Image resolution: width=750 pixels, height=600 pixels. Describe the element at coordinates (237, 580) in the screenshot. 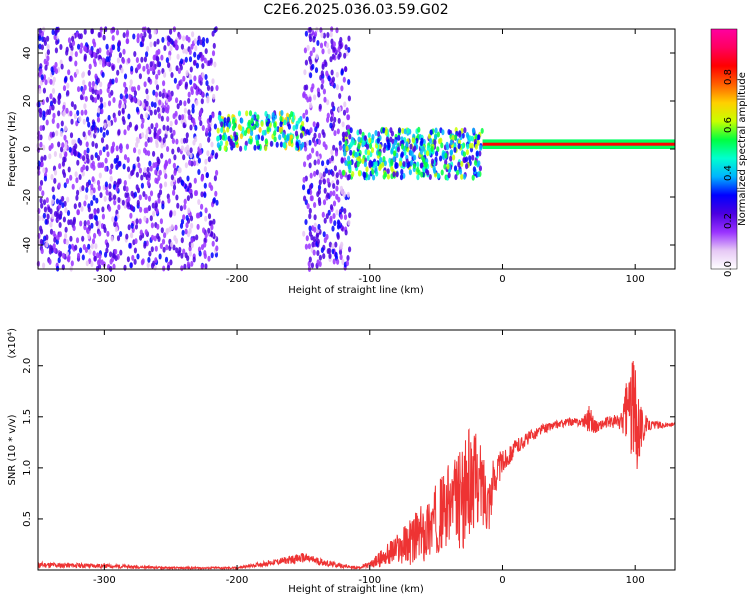

I see `x-tick-label: -200` at that location.